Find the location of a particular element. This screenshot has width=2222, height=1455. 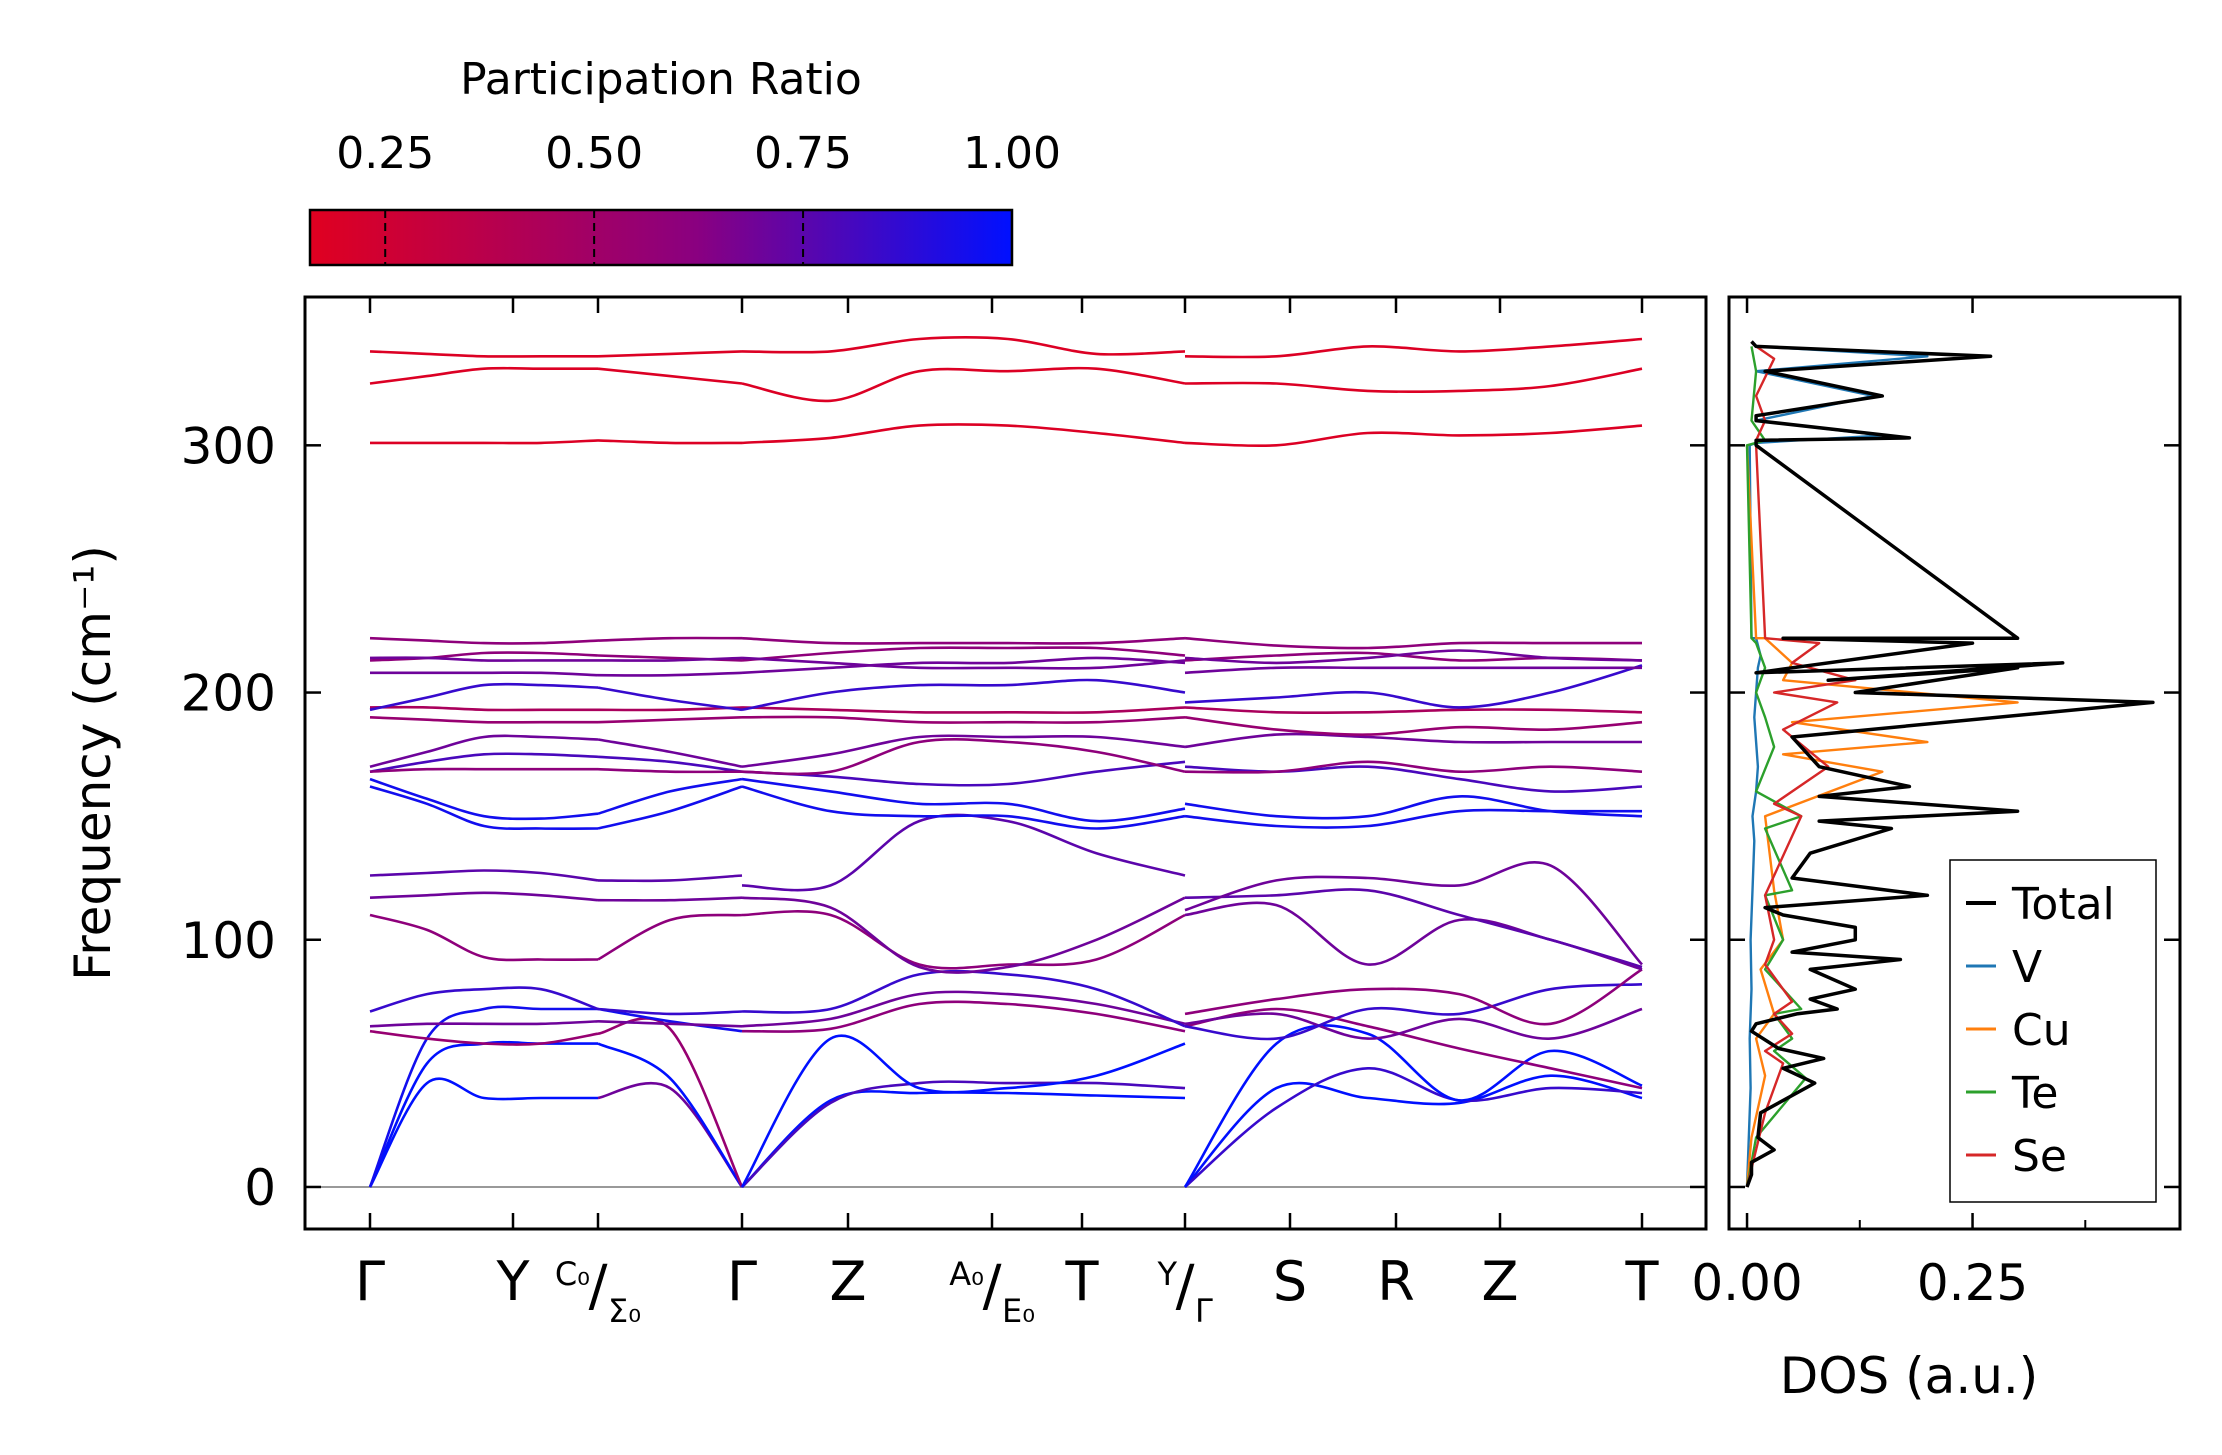

legend-box is located at coordinates (2053, 1031).